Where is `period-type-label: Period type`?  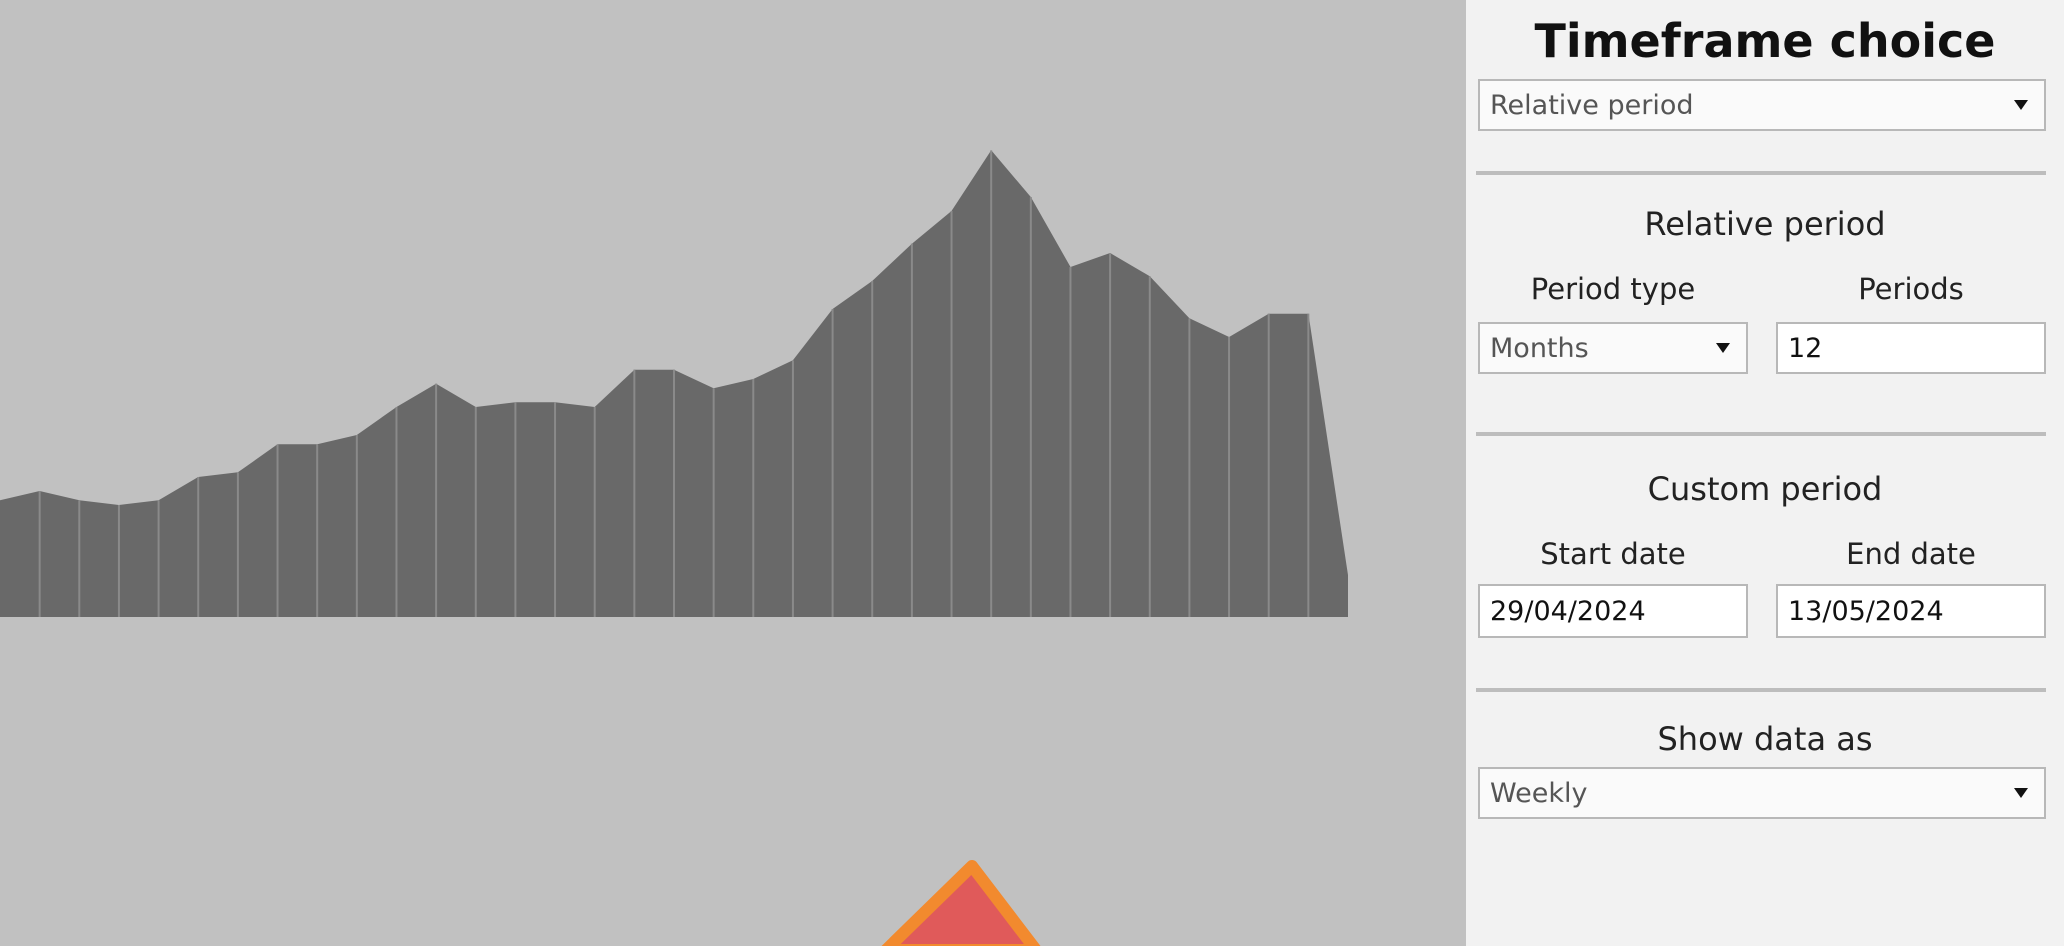 period-type-label: Period type is located at coordinates (1613, 289).